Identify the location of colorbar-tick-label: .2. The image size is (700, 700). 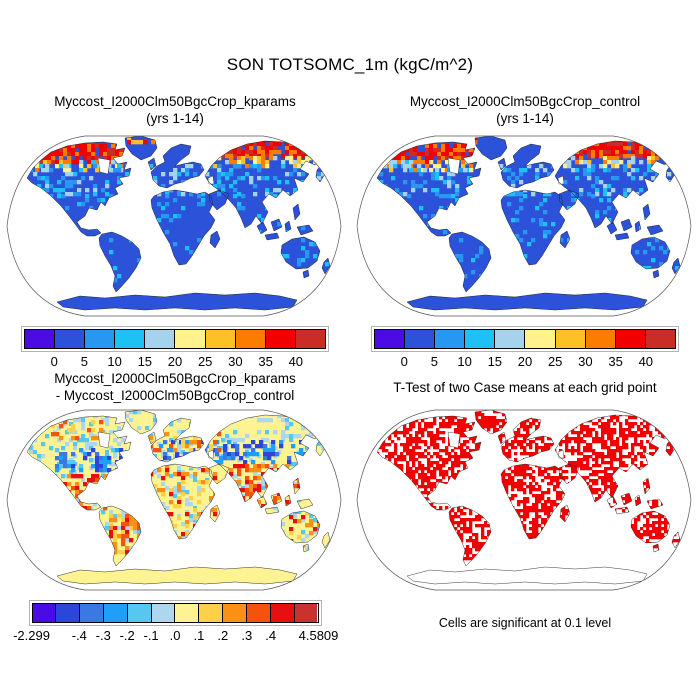
(223, 635).